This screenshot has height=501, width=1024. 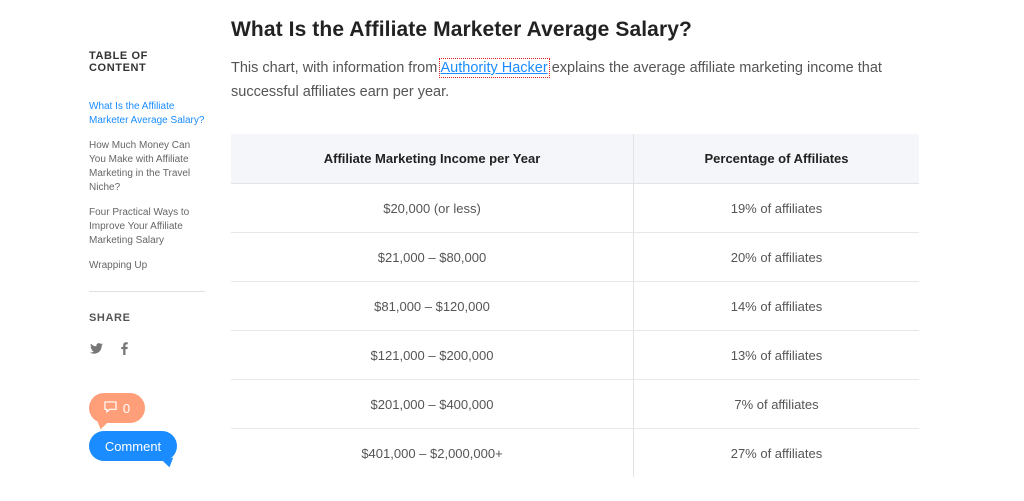 I want to click on table-row: $401,000 – $2,000,000+ 27% of affiliates, so click(x=575, y=452).